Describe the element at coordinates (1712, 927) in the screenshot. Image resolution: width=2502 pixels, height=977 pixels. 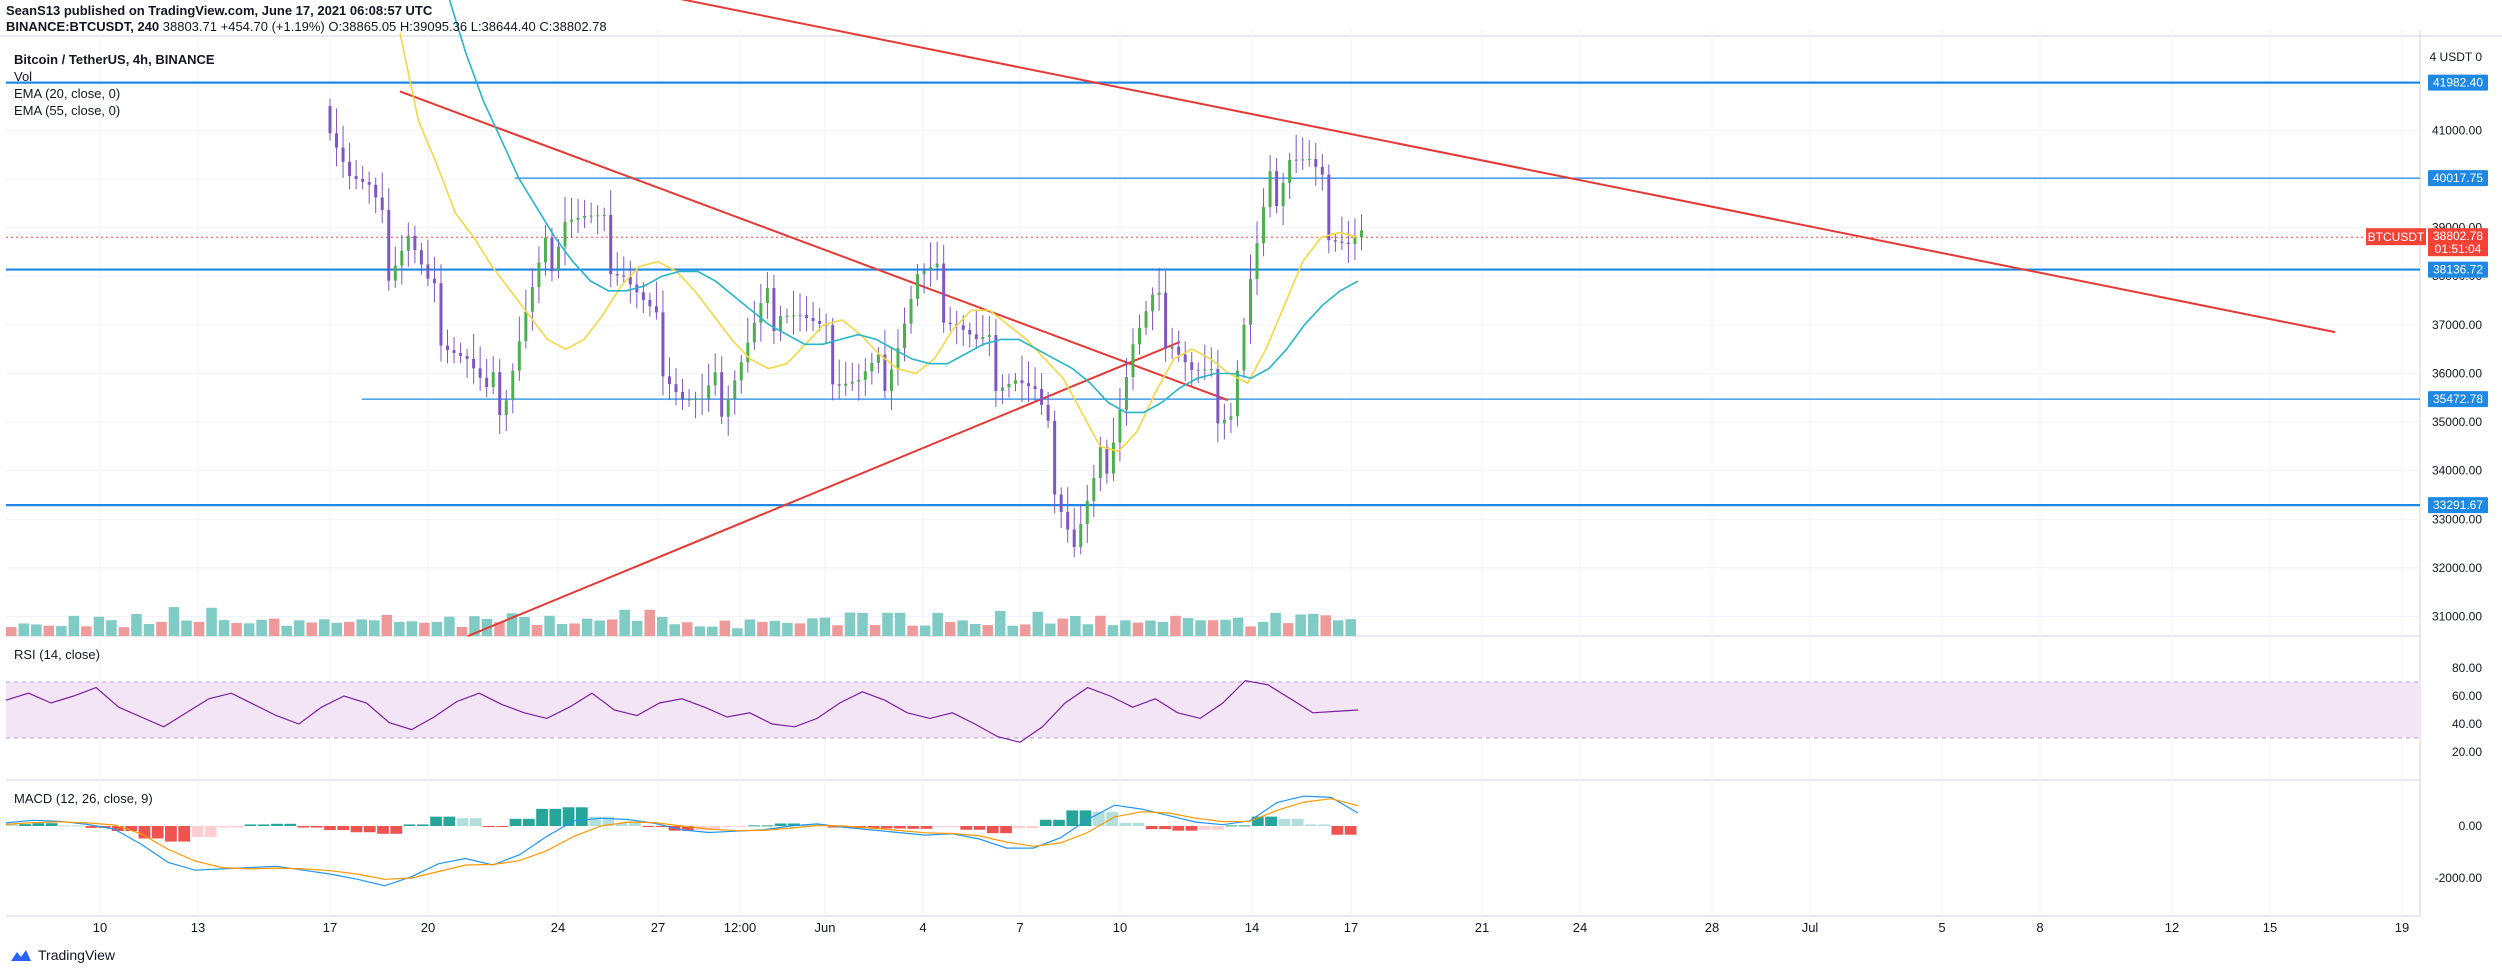
I see `time-tick-label: 28` at that location.